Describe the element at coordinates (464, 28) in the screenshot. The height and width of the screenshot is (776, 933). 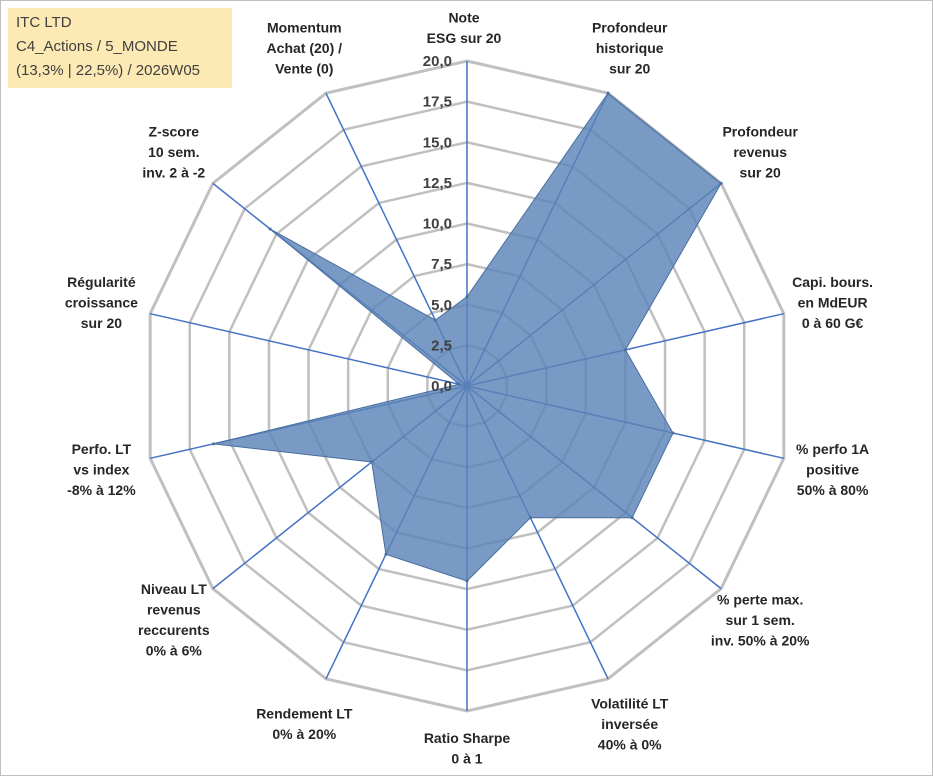
I see `axis-label: Note ESG sur 20` at that location.